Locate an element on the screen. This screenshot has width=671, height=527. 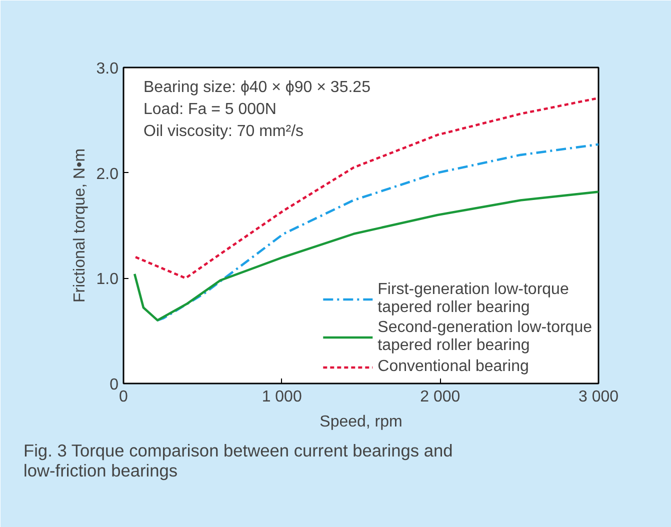
annotation: Bearing size: ϕ40 × ϕ90 × 35.25 is located at coordinates (257, 87).